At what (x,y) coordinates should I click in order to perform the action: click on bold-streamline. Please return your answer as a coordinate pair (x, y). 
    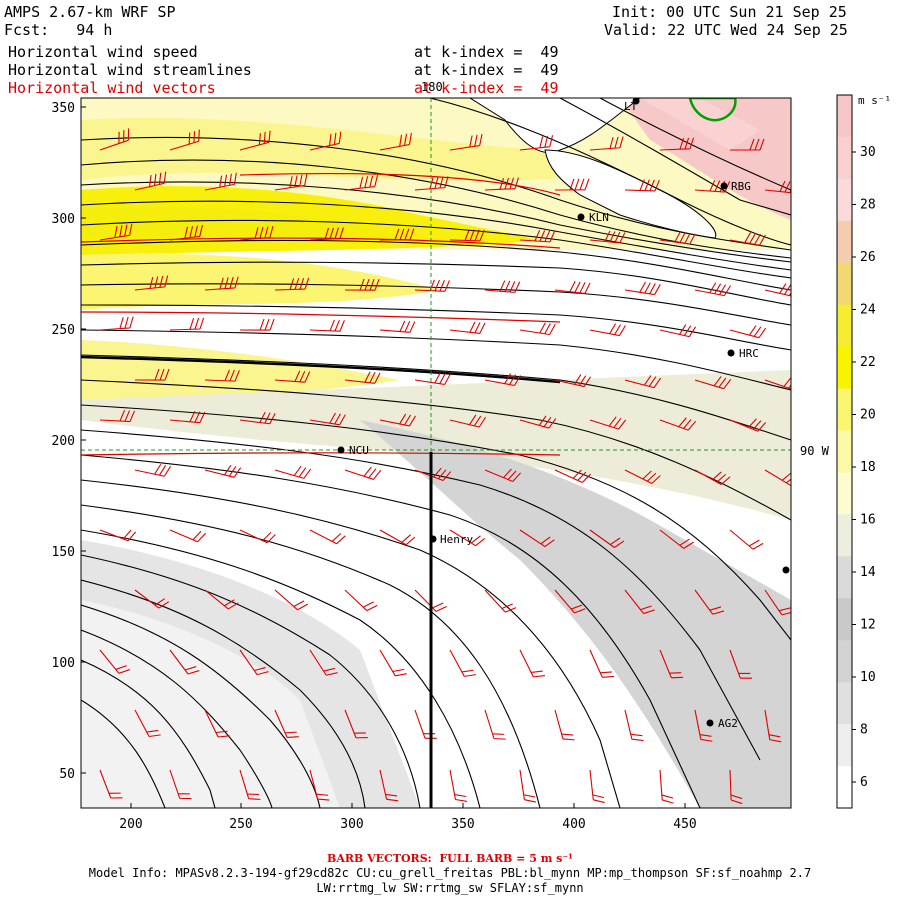
    Looking at the image, I should click on (321, 369).